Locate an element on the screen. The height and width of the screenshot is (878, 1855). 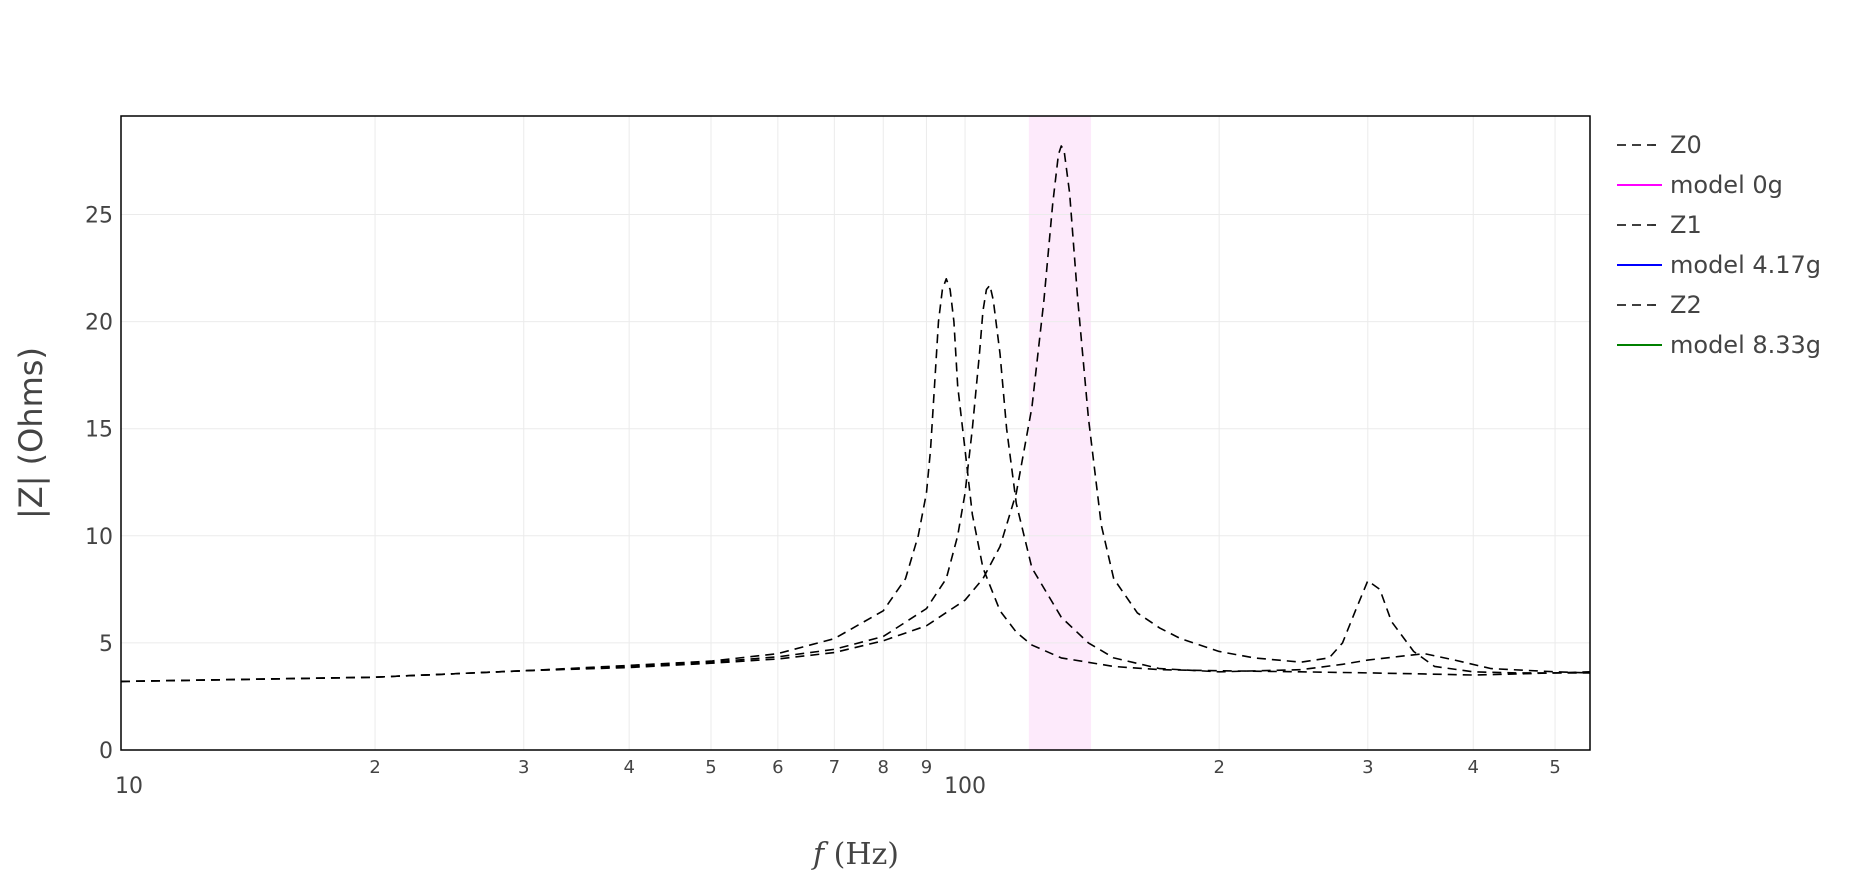
legend-item-z0: Z0 is located at coordinates (1659, 145).